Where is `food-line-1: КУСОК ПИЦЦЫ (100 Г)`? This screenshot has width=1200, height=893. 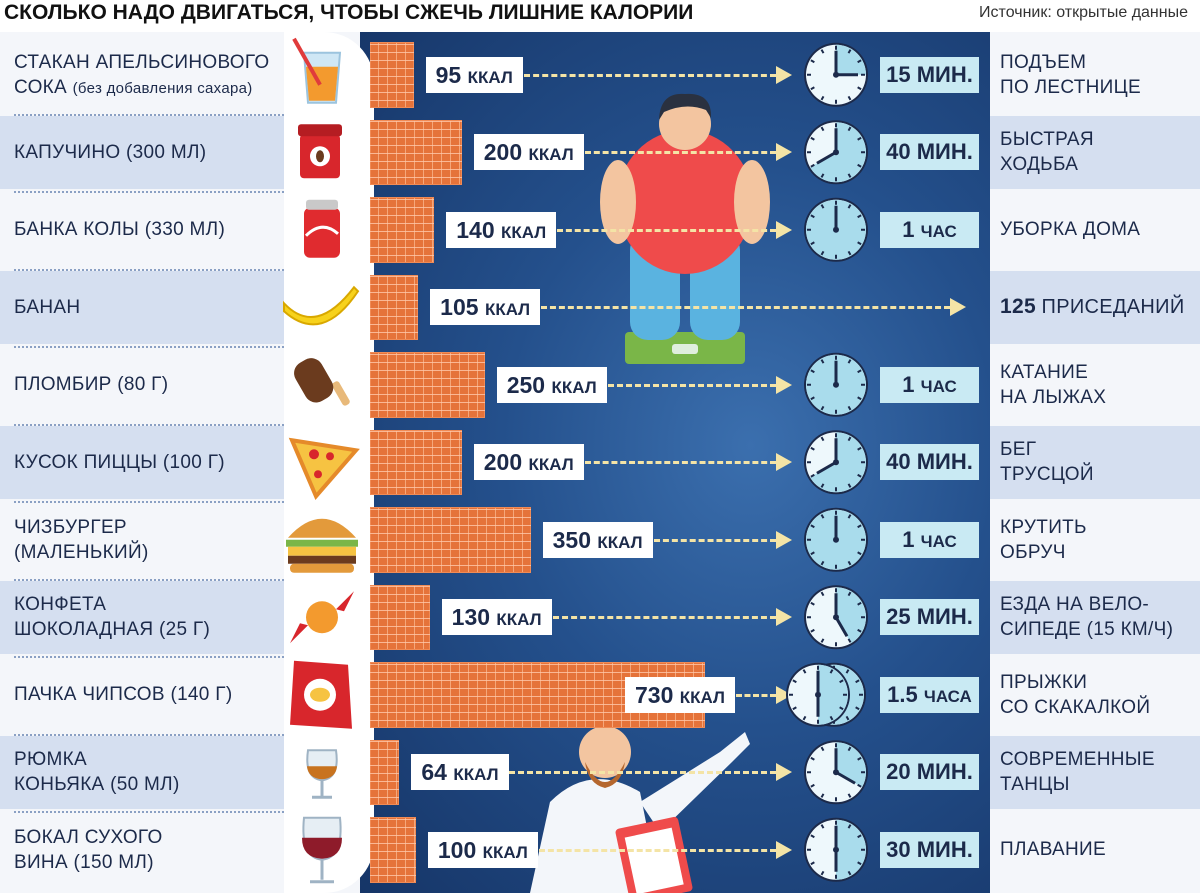
food-line-1: КУСОК ПИЦЦЫ (100 Г) is located at coordinates (119, 462).